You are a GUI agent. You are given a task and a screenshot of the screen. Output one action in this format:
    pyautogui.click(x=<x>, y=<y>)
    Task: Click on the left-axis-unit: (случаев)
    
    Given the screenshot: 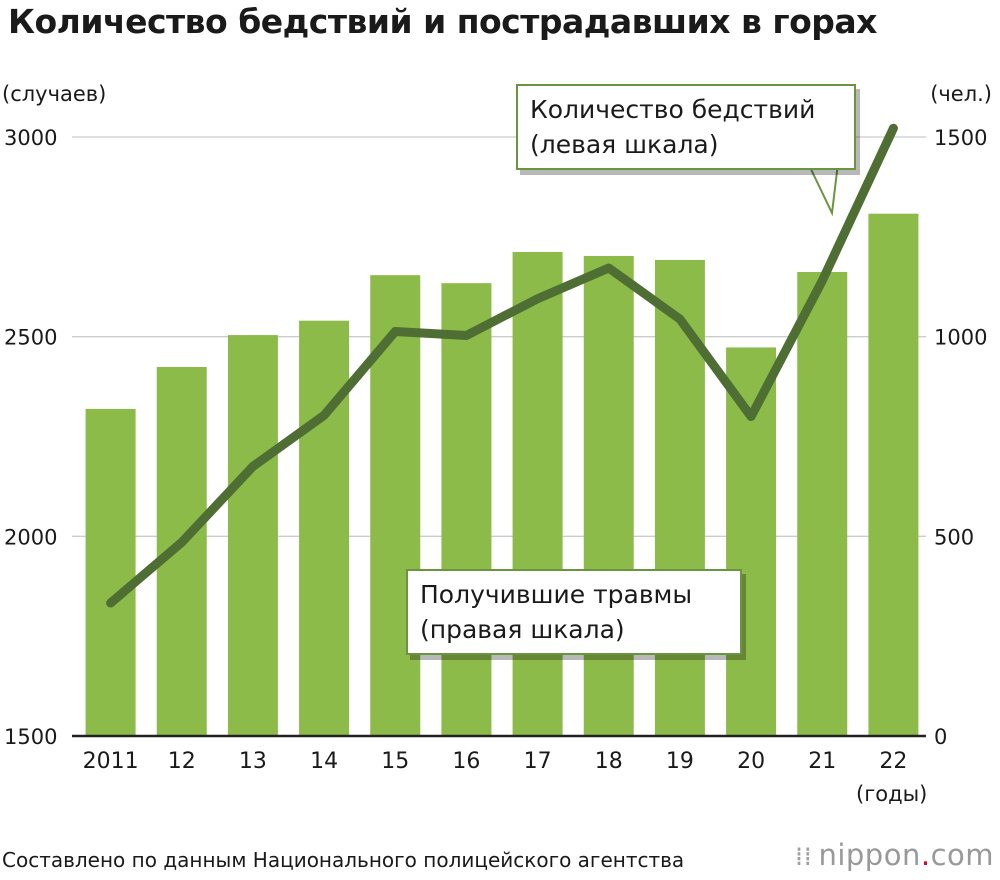 What is the action you would take?
    pyautogui.click(x=54, y=94)
    